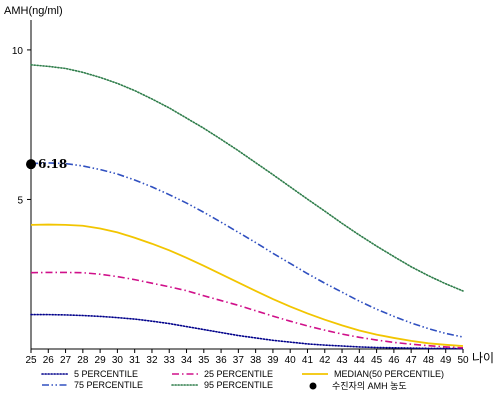 The image size is (500, 400). I want to click on x-tick-label: 37, so click(239, 360).